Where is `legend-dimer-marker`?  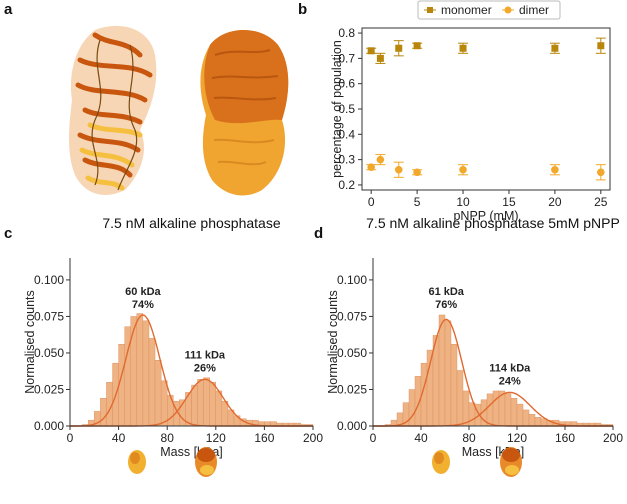 legend-dimer-marker is located at coordinates (508, 10).